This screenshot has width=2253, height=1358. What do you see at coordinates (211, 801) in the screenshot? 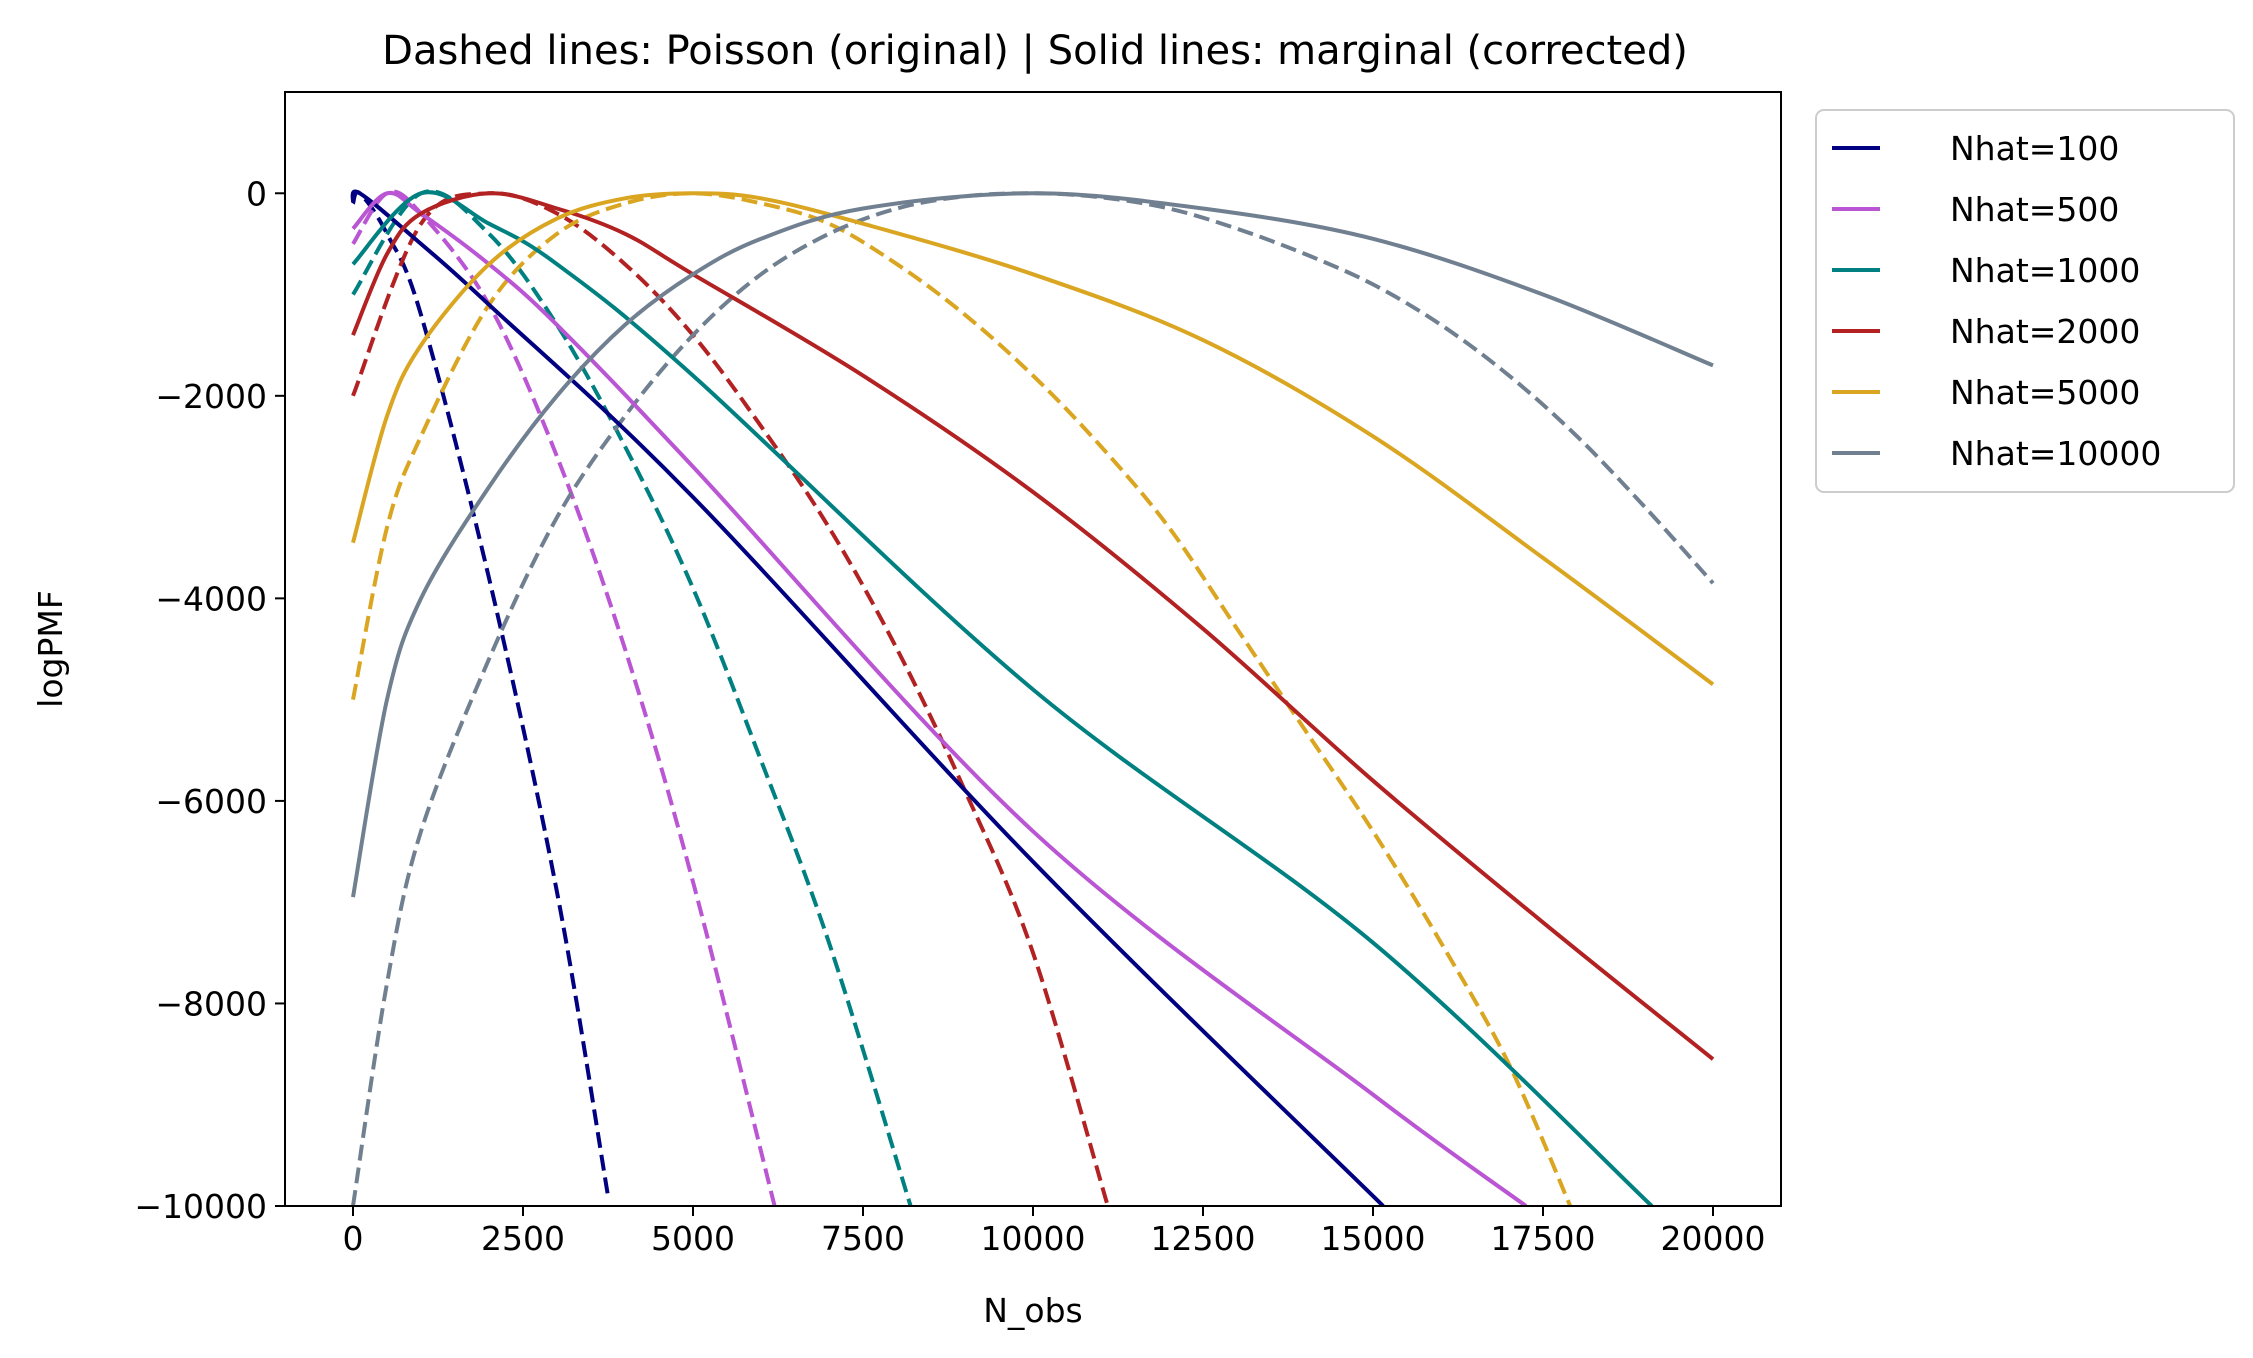
I see `y-tick-label: −6000` at bounding box center [211, 801].